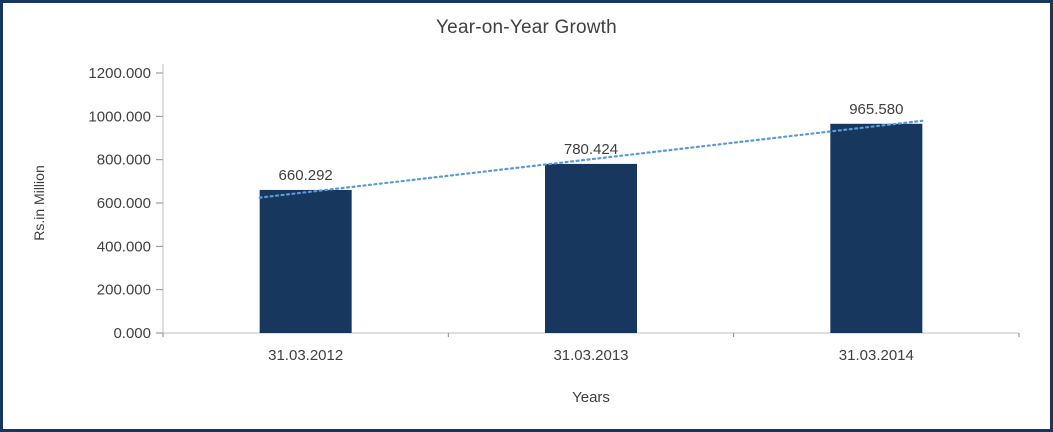 The image size is (1053, 432). I want to click on x-tick-label: 31.03.2014, so click(876, 355).